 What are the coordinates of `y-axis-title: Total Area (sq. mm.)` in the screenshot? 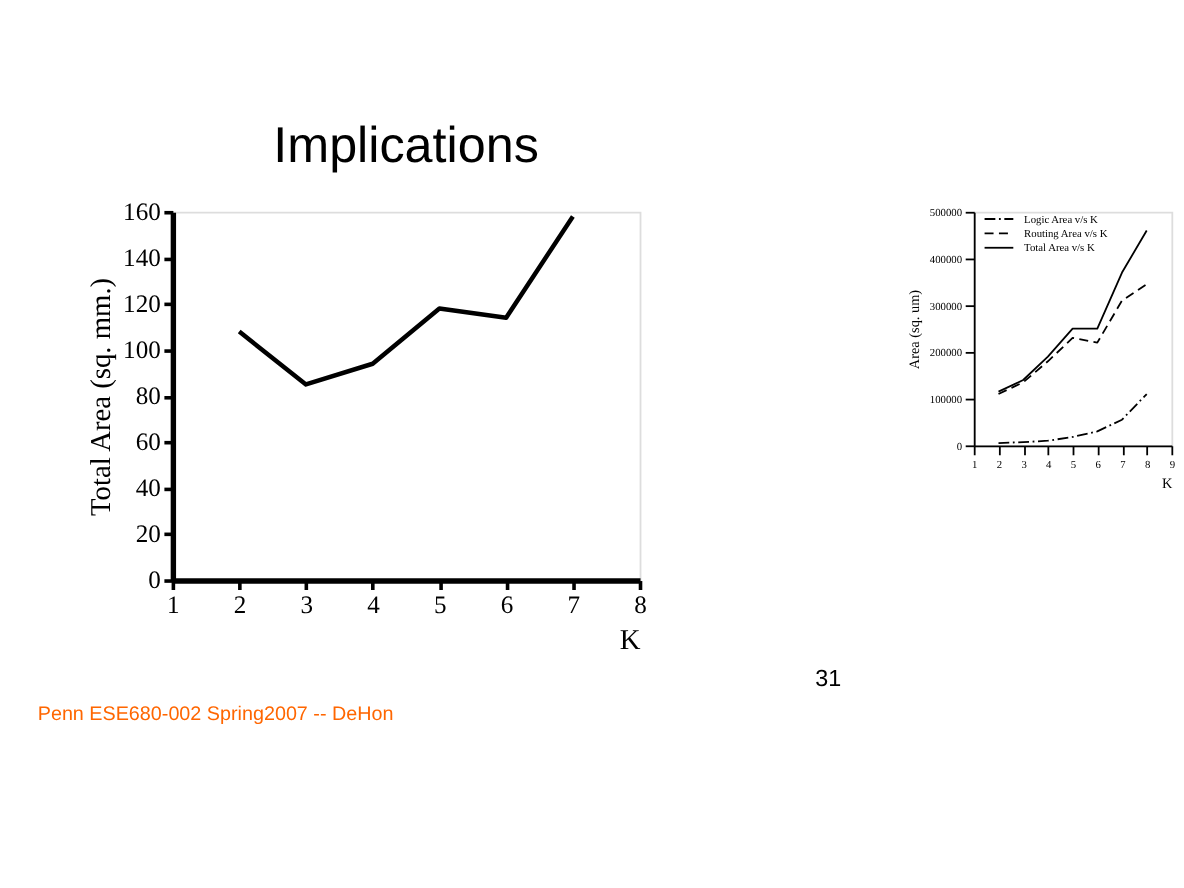 It's located at (102, 396).